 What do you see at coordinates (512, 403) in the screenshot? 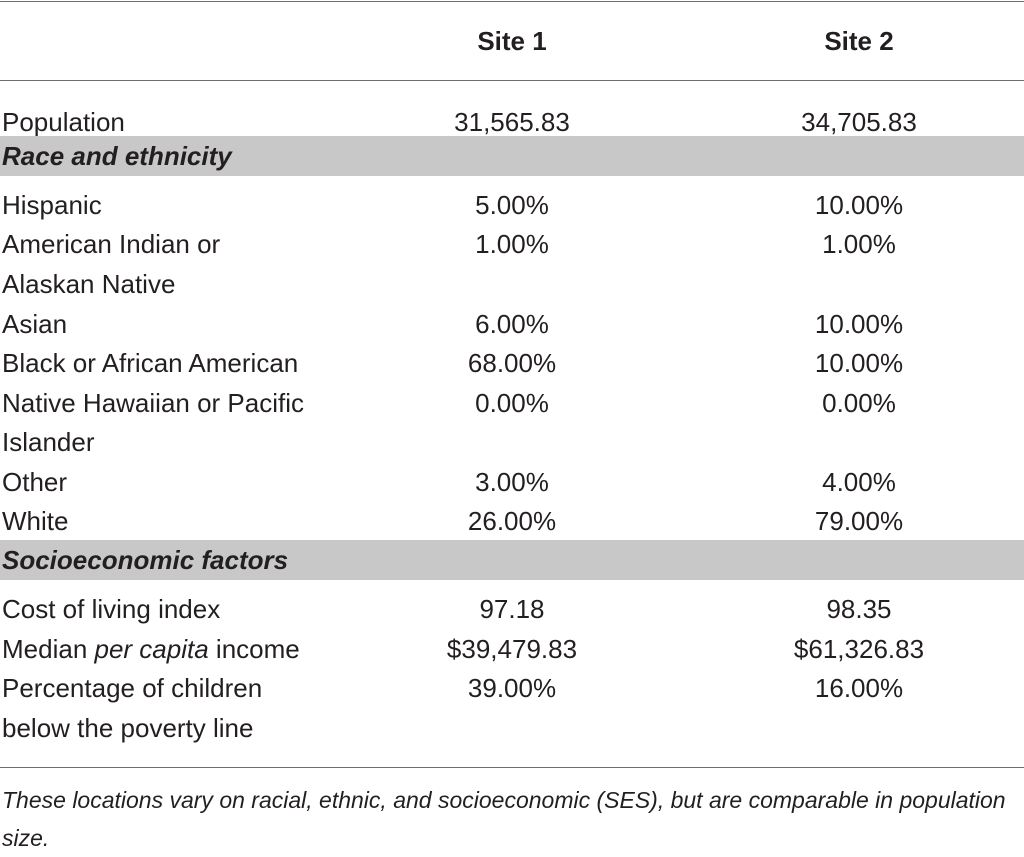
I see `cell-site1: 0.00%` at bounding box center [512, 403].